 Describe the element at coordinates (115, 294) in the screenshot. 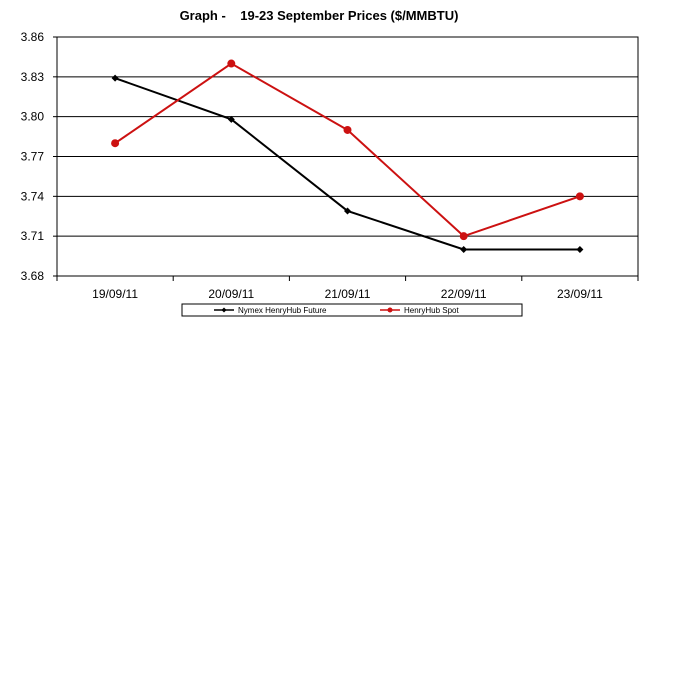

I see `x-tick-label: 19/09/11` at that location.